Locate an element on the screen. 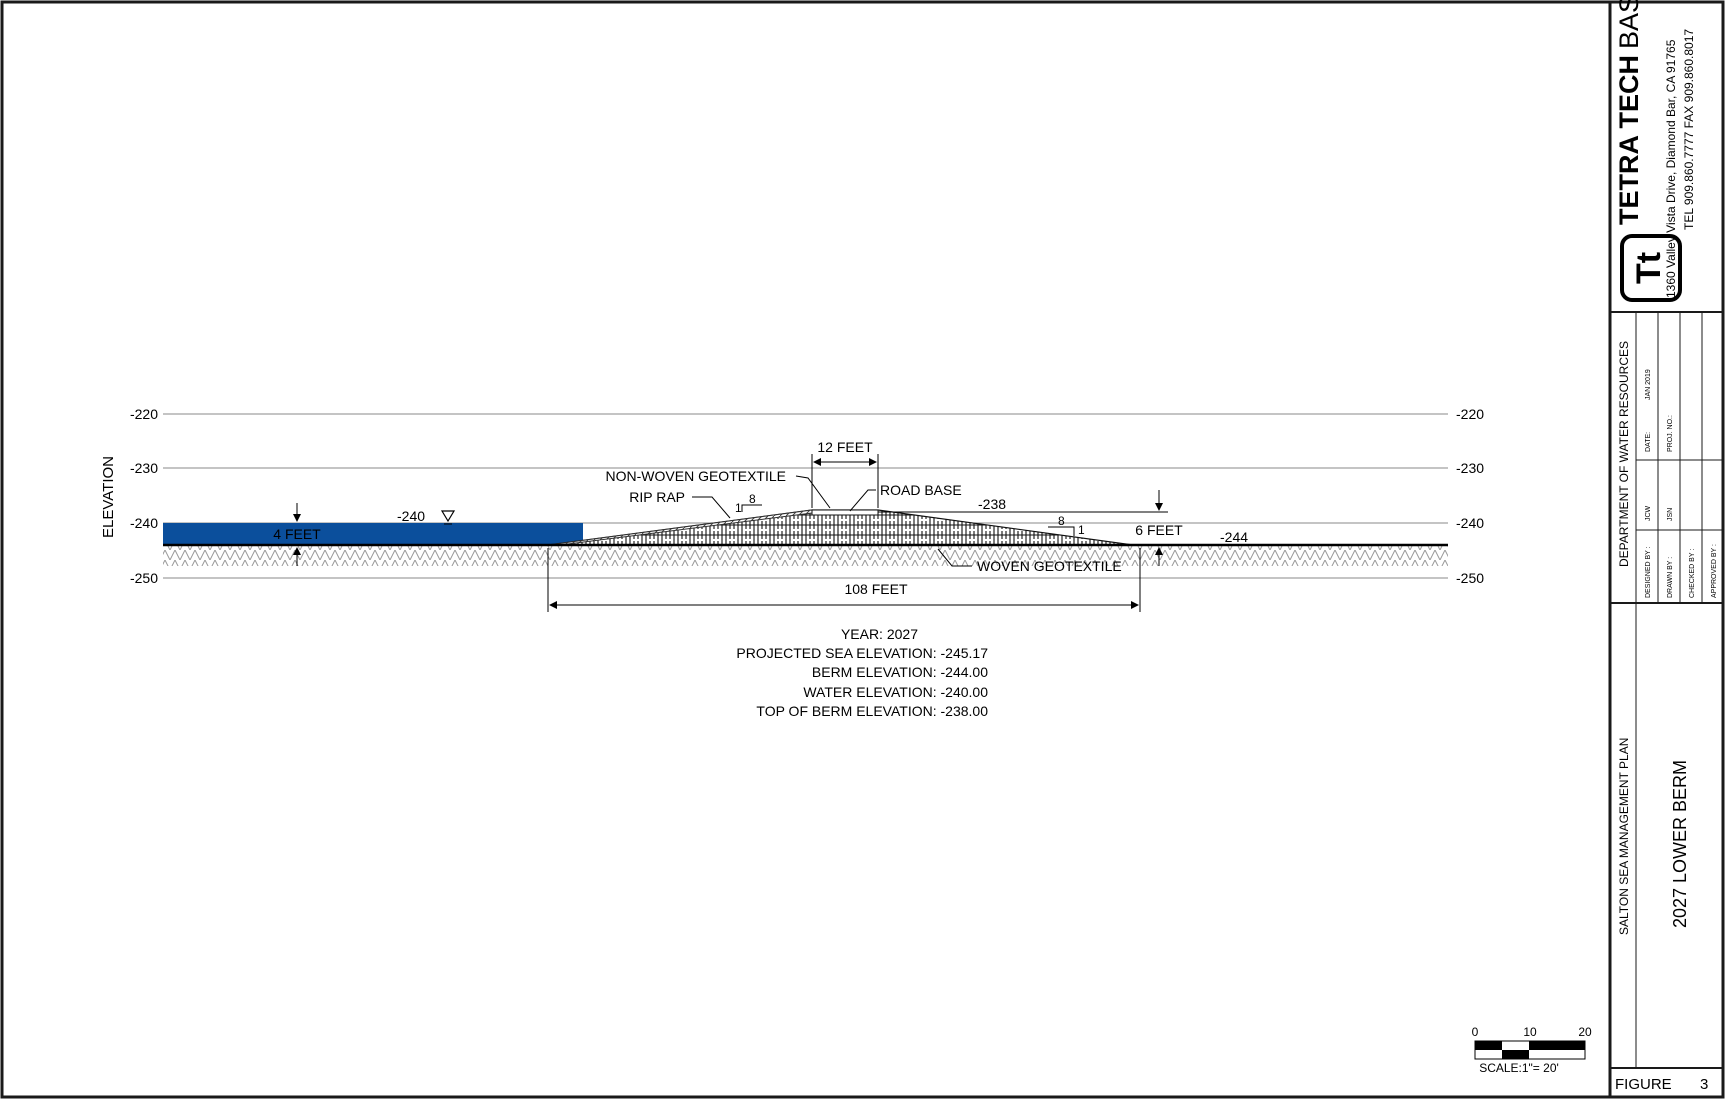 The width and height of the screenshot is (1725, 1099). company-name: TETRA TECHBAS is located at coordinates (1629, 112).